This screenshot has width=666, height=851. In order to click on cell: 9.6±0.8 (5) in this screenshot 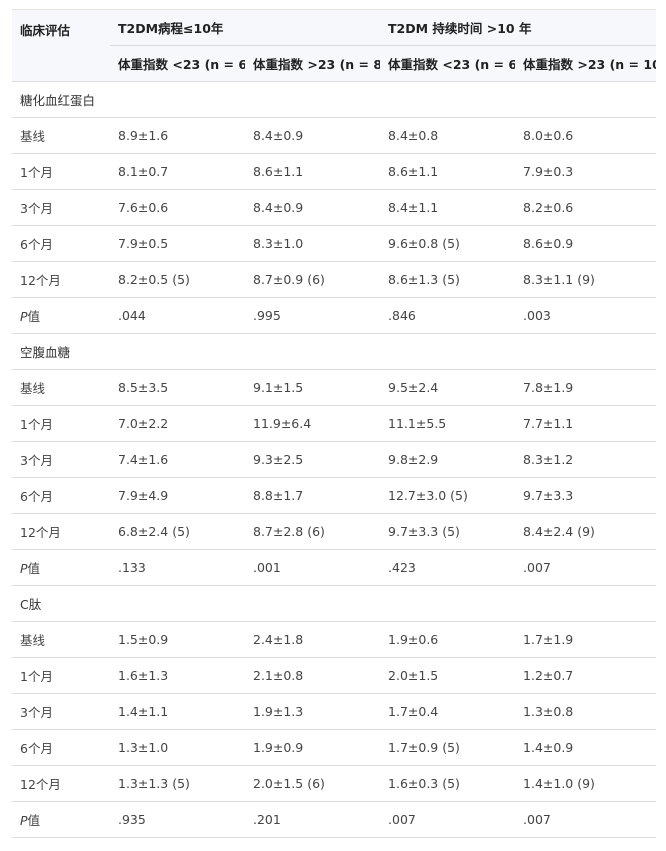, I will do `click(448, 243)`.